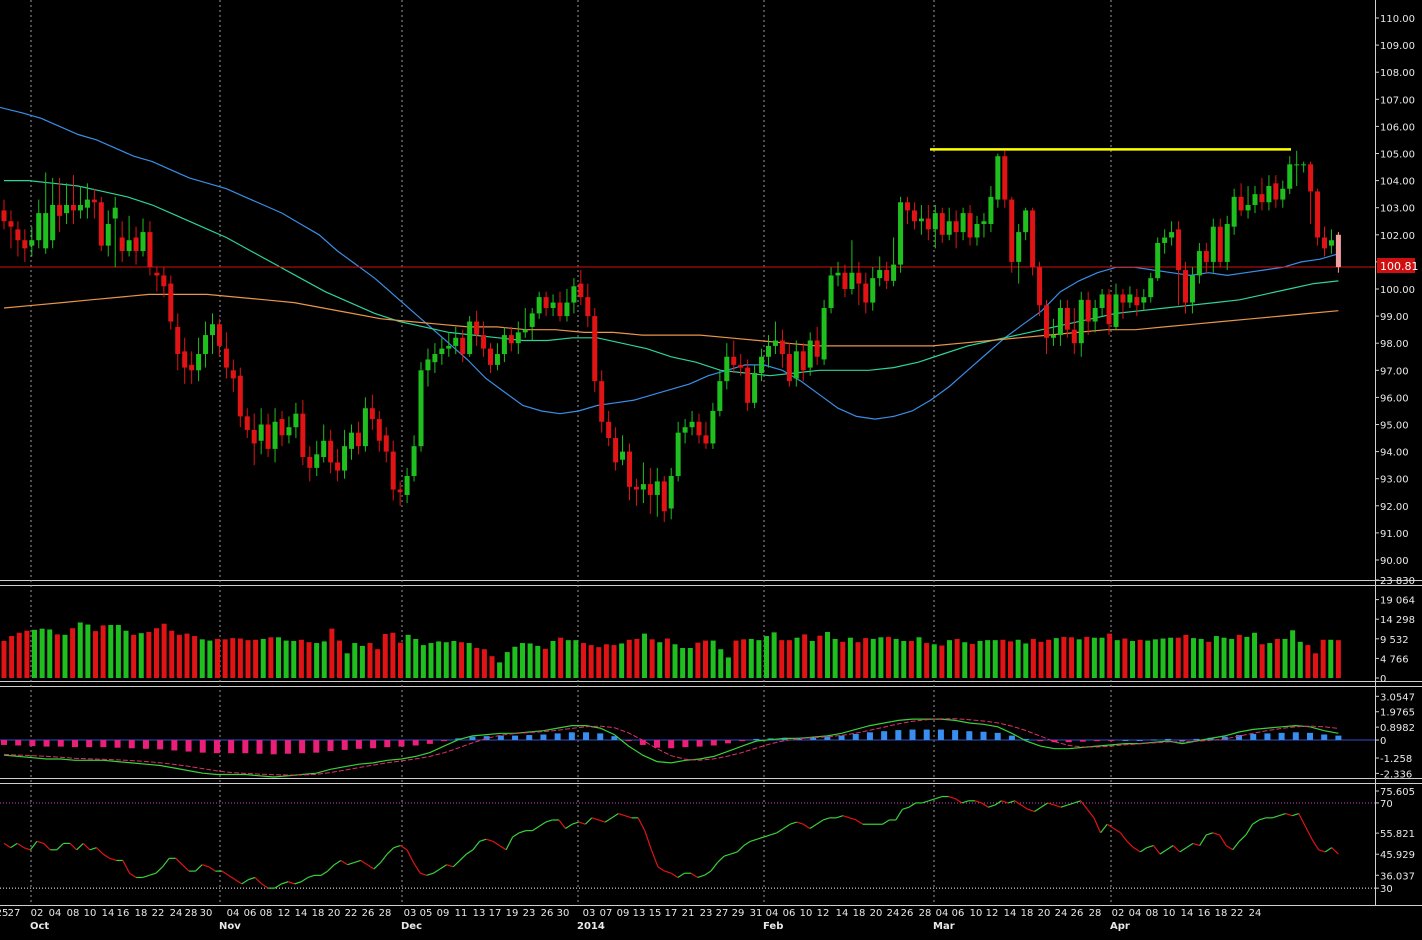 The image size is (1422, 940). I want to click on pane-separator, so click(711, 684).